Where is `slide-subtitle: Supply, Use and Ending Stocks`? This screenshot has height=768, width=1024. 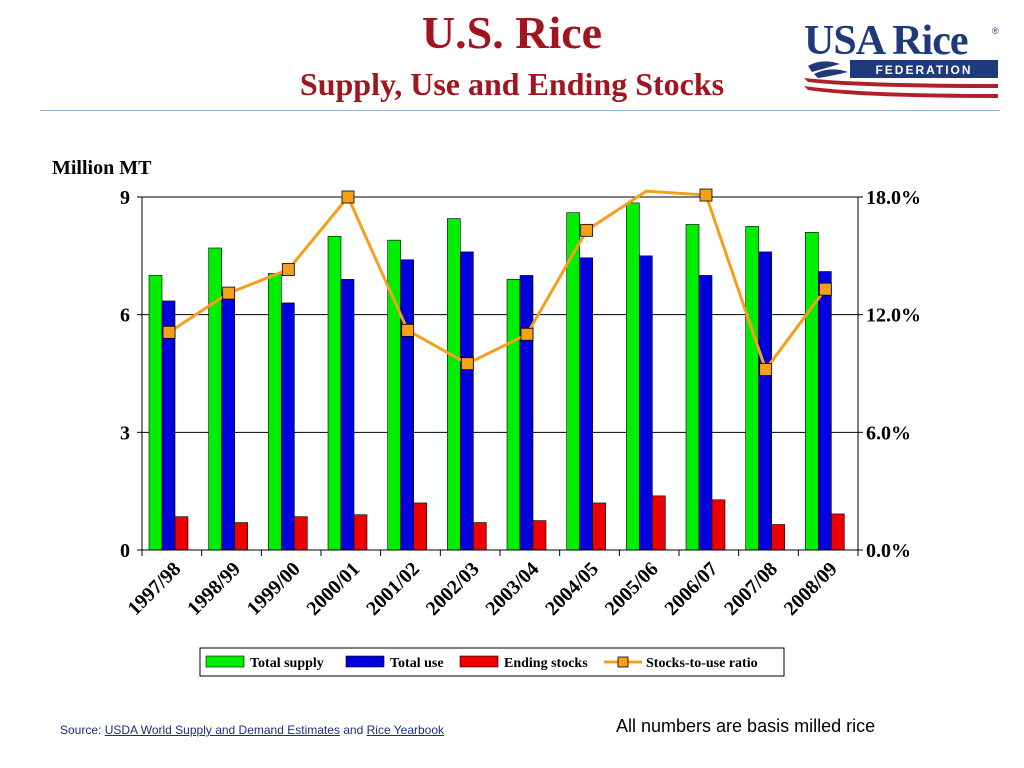
slide-subtitle: Supply, Use and Ending Stocks is located at coordinates (512, 84).